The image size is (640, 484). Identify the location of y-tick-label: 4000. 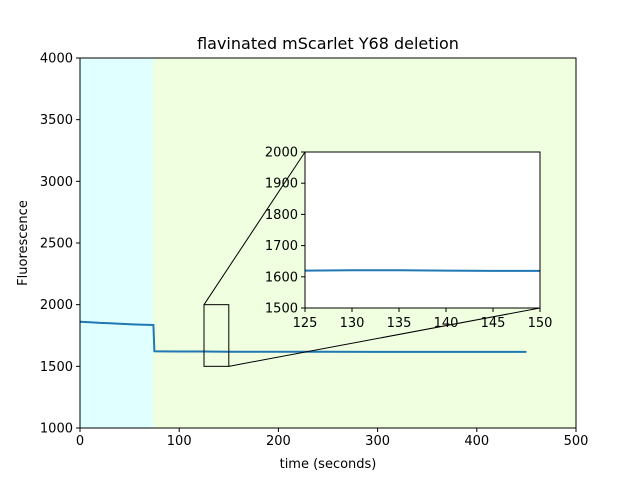
(56, 59).